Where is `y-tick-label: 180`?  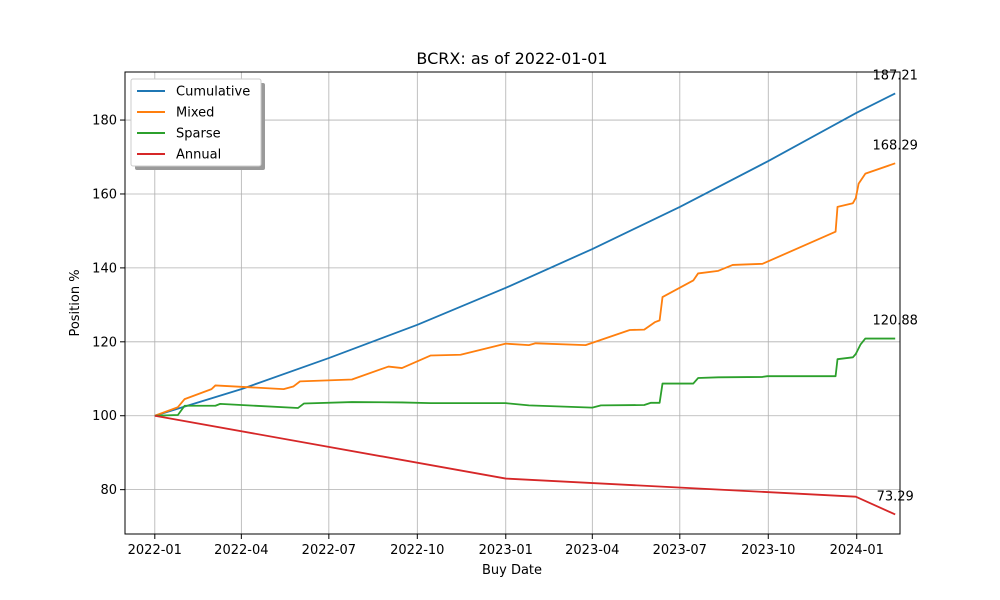
y-tick-label: 180 is located at coordinates (104, 121).